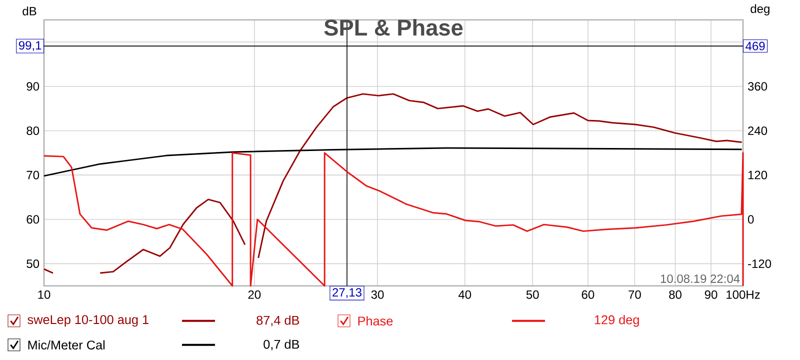 The image size is (800, 360). What do you see at coordinates (88, 321) in the screenshot?
I see `legend-label: sweLep 10-100 aug 1` at bounding box center [88, 321].